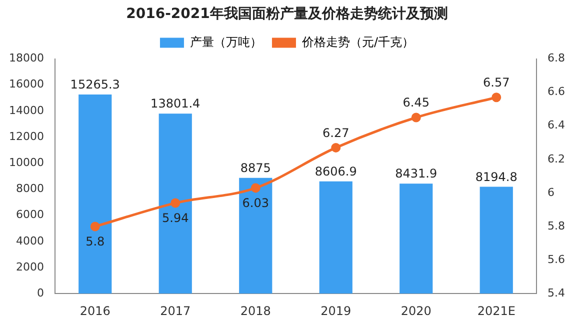  Describe the element at coordinates (557, 259) in the screenshot. I see `y2-tick-label: 5.6` at that location.